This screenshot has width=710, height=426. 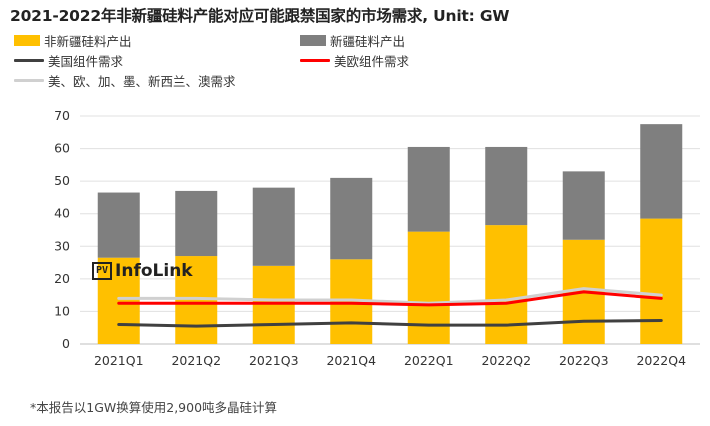 What do you see at coordinates (315, 60) in the screenshot?
I see `legend-swatch-us-eu-demand` at bounding box center [315, 60].